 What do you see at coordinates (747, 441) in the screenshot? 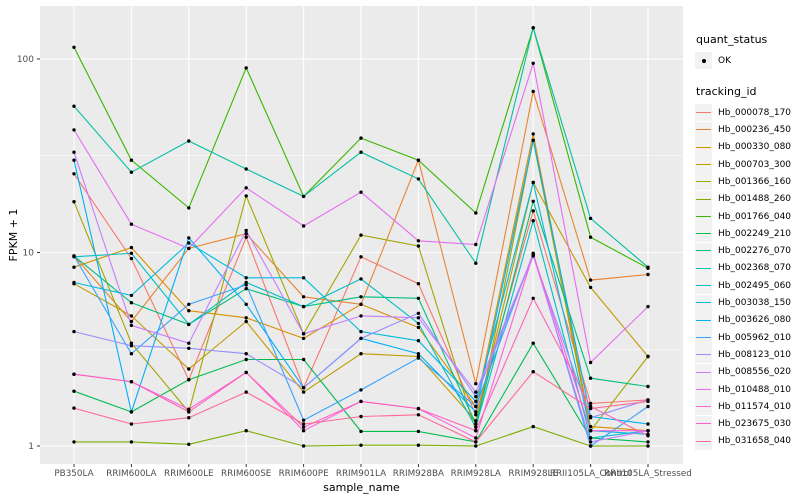
I see `legend-item: Hb_031658_040` at bounding box center [747, 441].